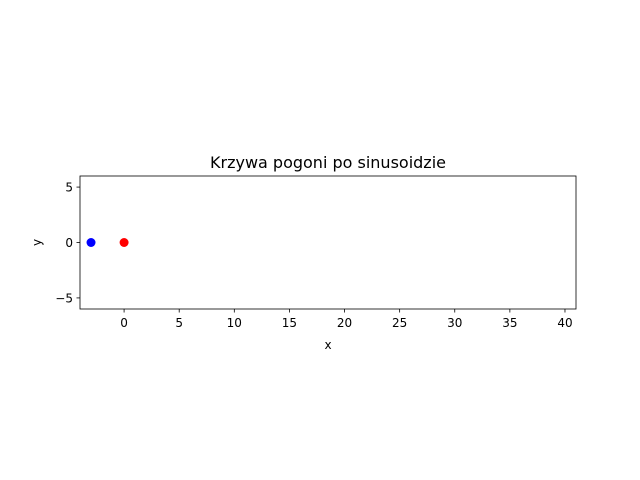 The image size is (640, 480). What do you see at coordinates (37, 242) in the screenshot?
I see `y-axis-label: y` at bounding box center [37, 242].